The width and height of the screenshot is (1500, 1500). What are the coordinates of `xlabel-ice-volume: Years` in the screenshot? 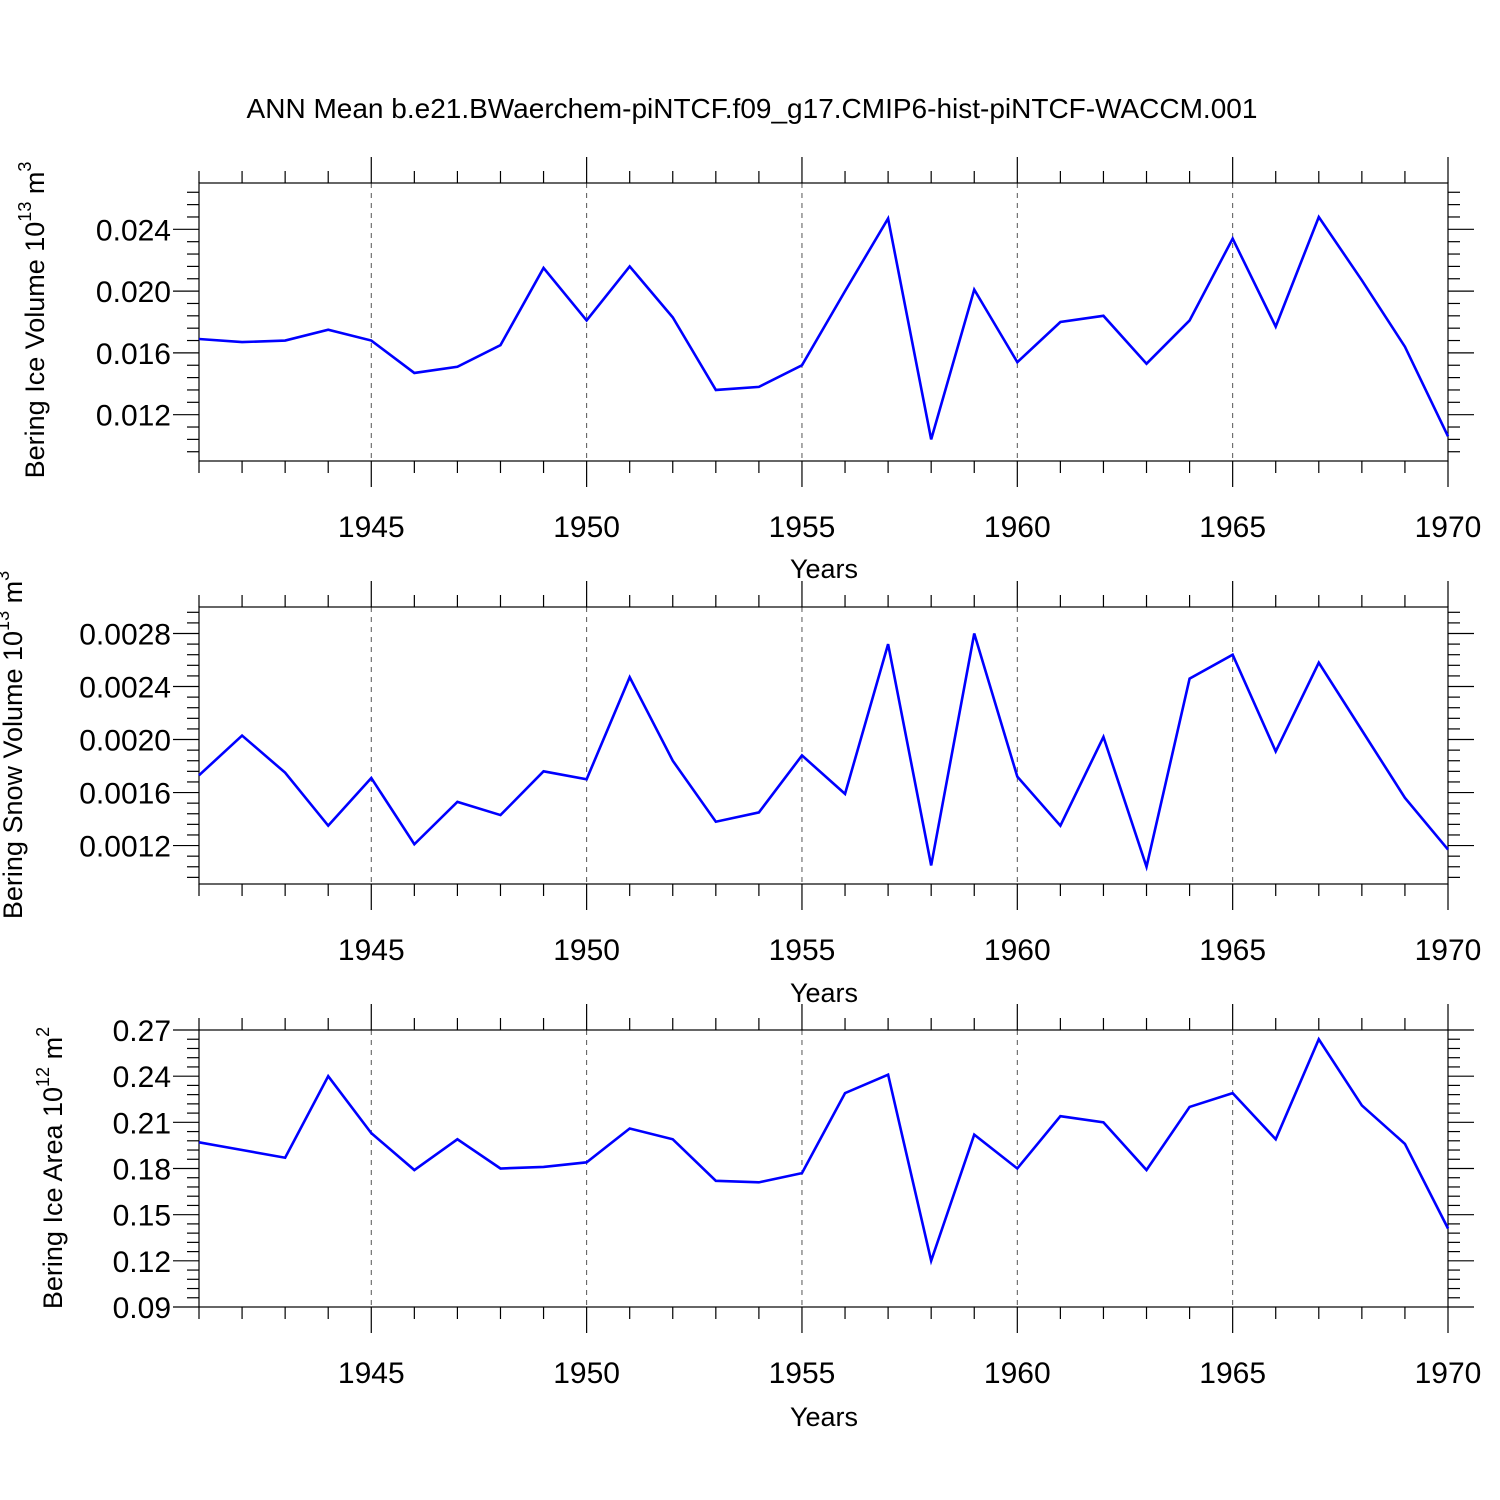 It's located at (824, 569).